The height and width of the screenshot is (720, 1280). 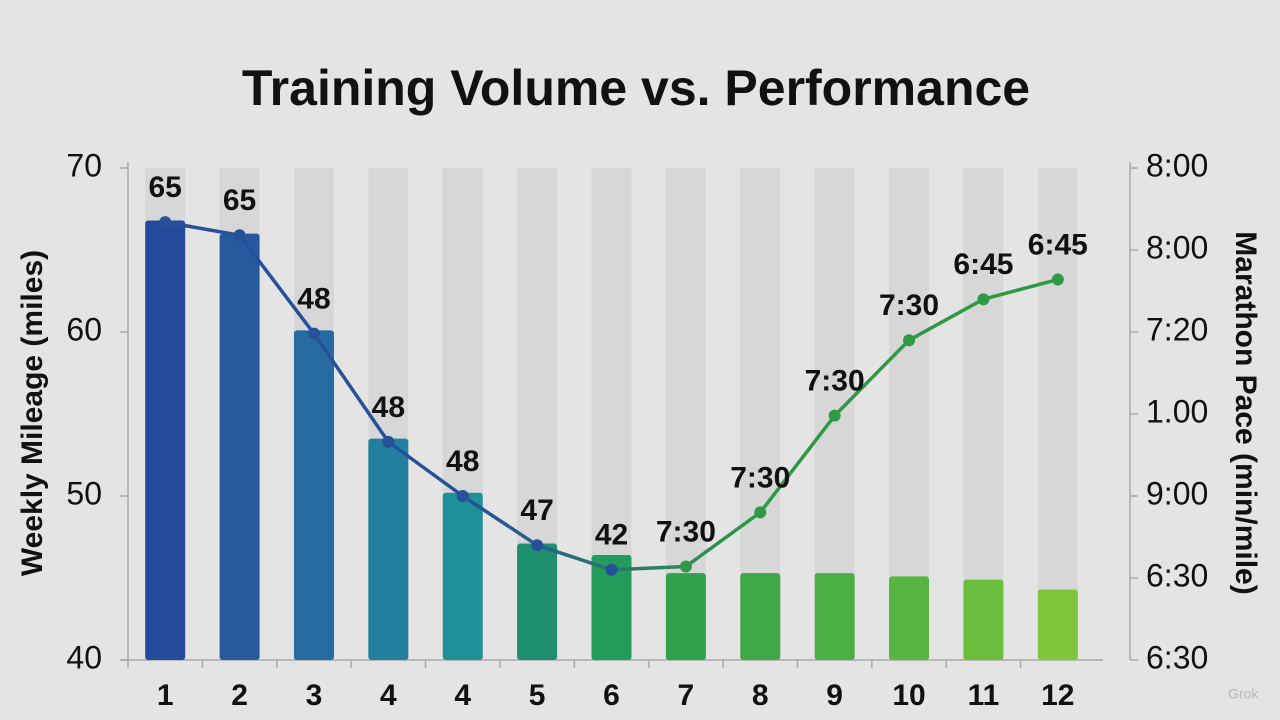 I want to click on x-tick-label: 11, so click(x=984, y=695).